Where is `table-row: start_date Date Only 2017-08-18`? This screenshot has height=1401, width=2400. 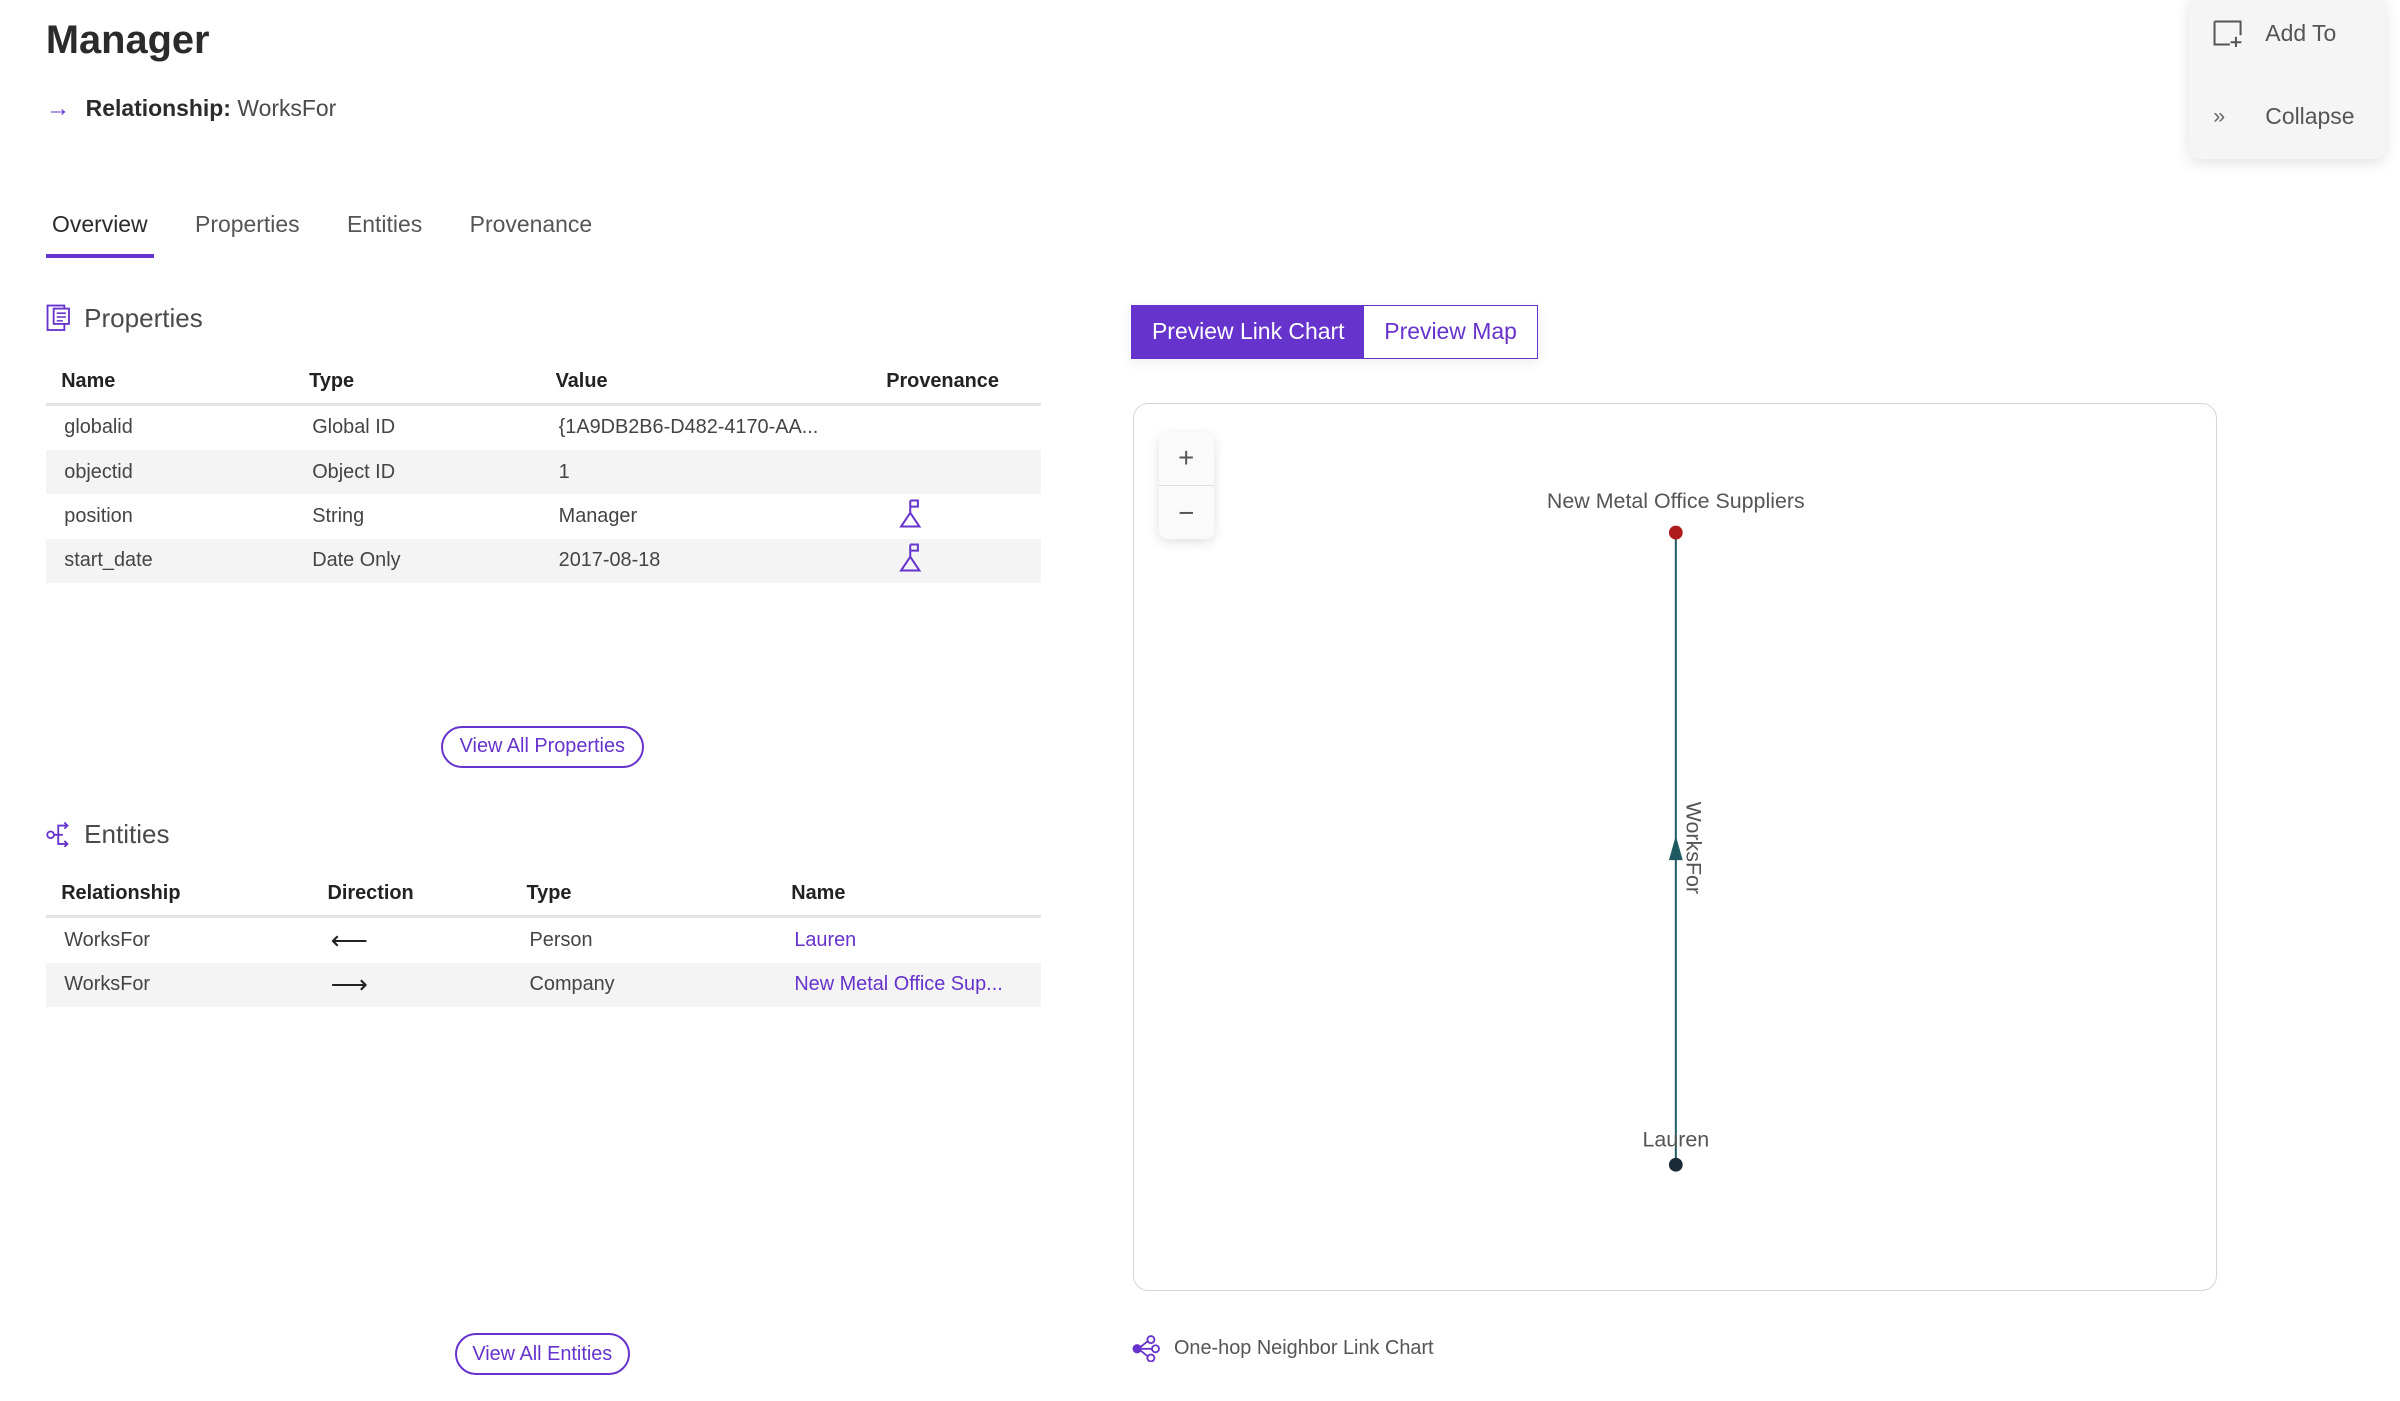
table-row: start_date Date Only 2017-08-18 is located at coordinates (543, 561).